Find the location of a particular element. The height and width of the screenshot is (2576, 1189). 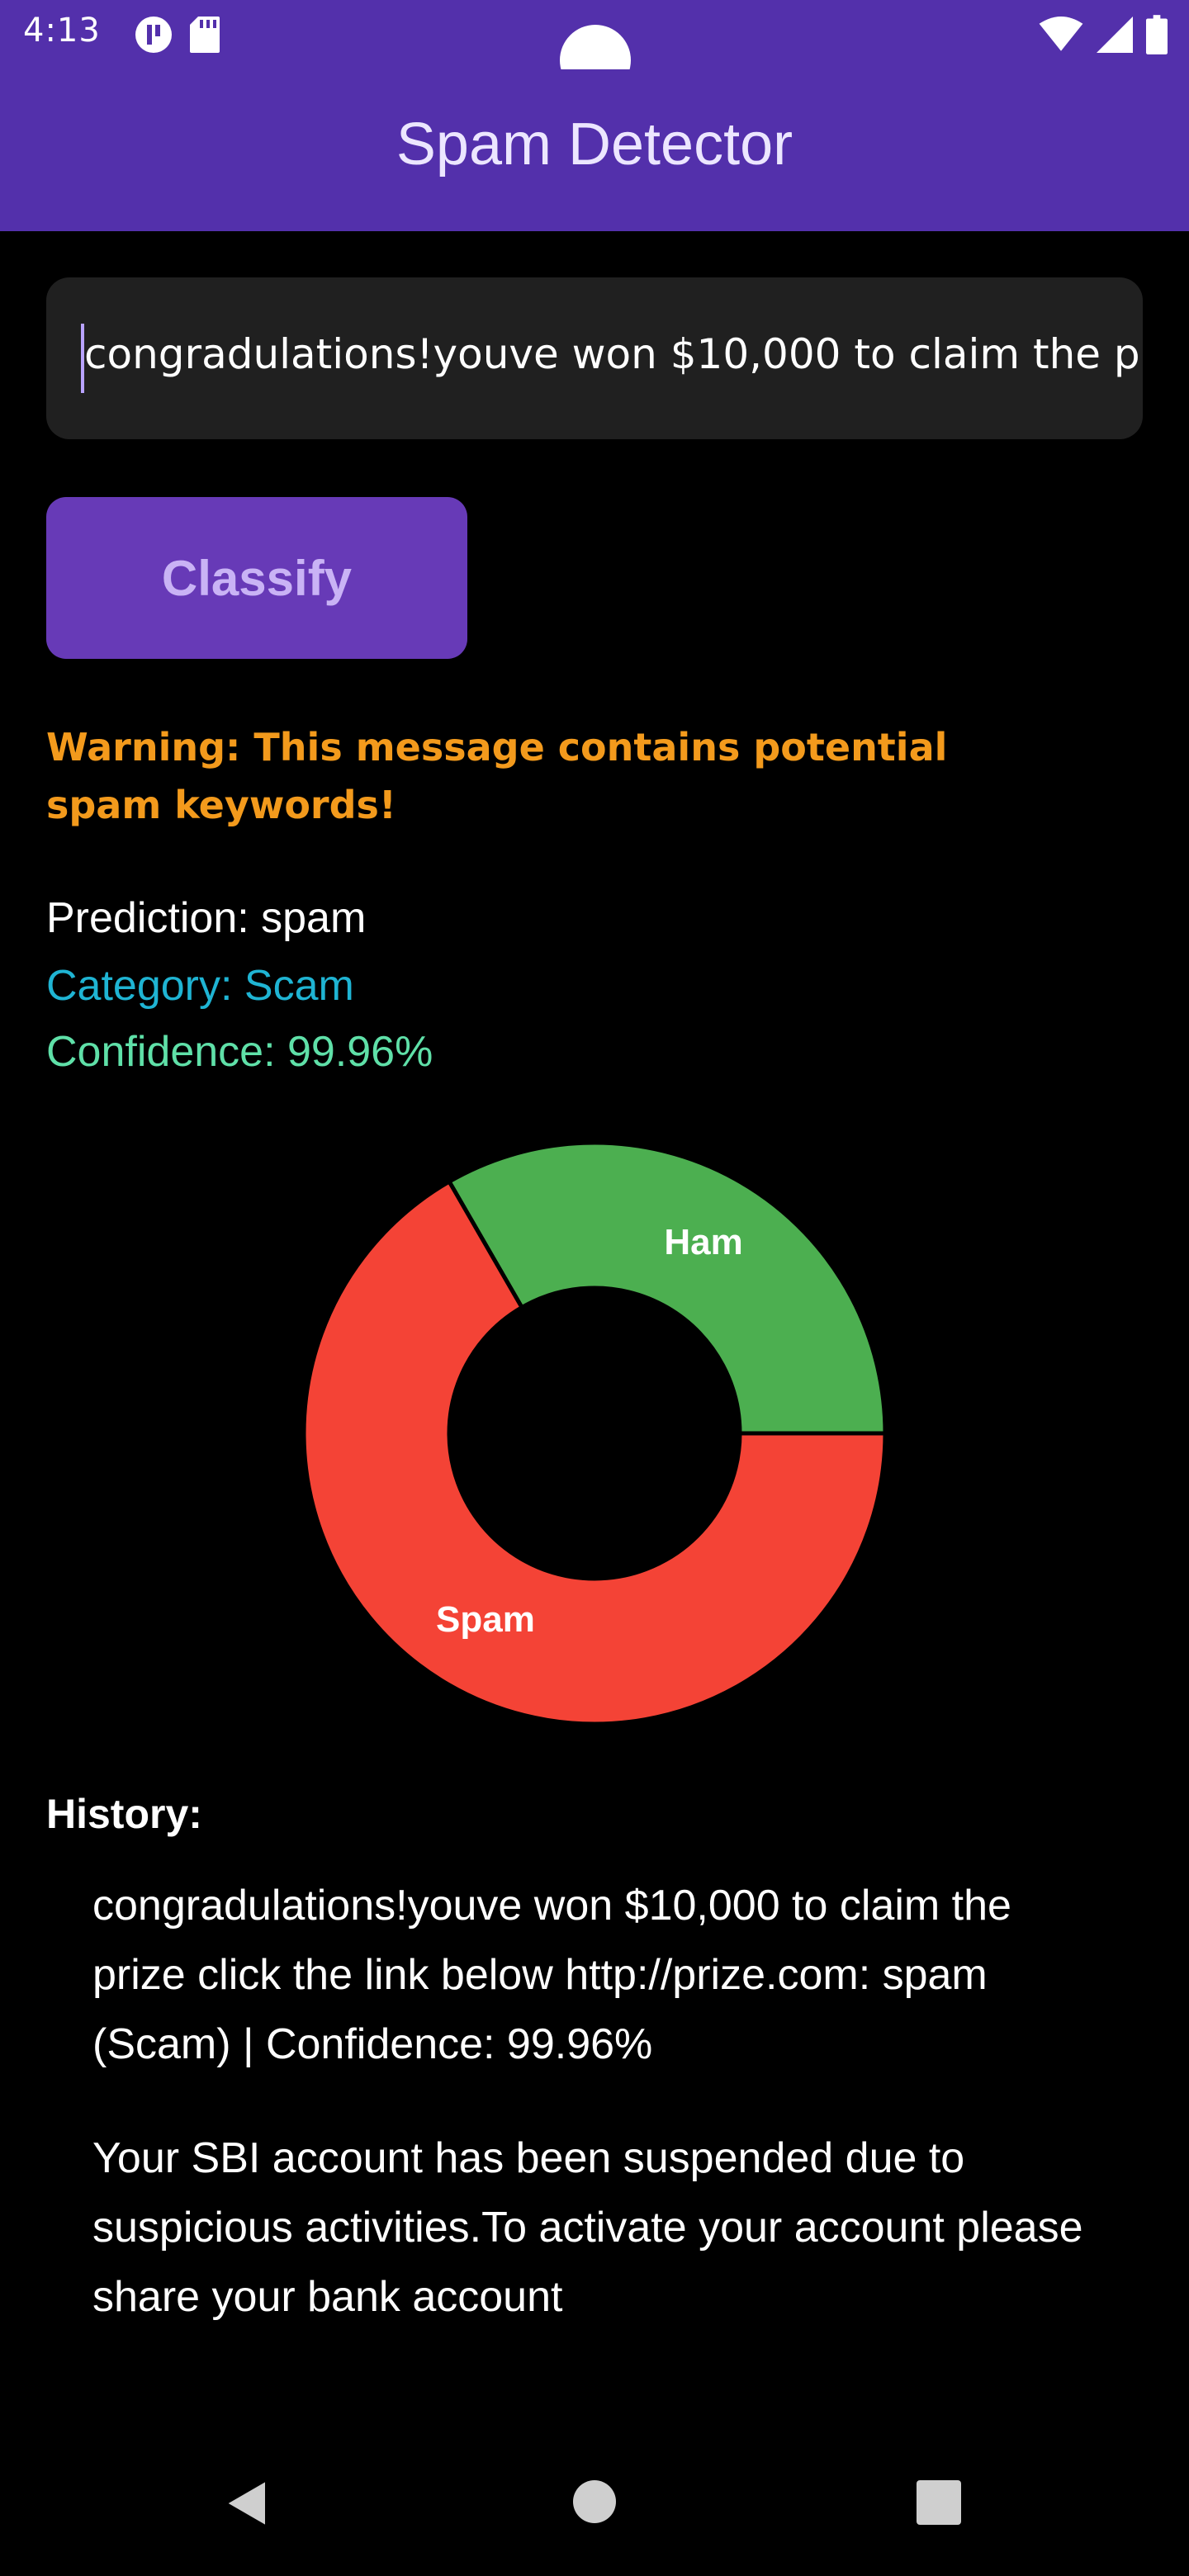

result-donut-chart: Ham Spam is located at coordinates (594, 1433).